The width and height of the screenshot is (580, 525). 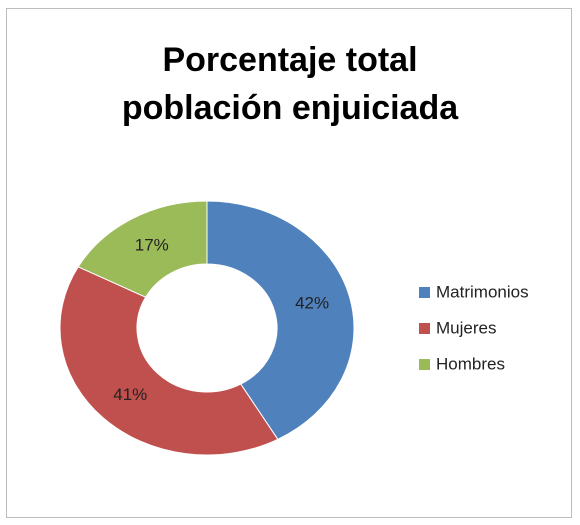 What do you see at coordinates (130, 394) in the screenshot?
I see `data-label: 41%` at bounding box center [130, 394].